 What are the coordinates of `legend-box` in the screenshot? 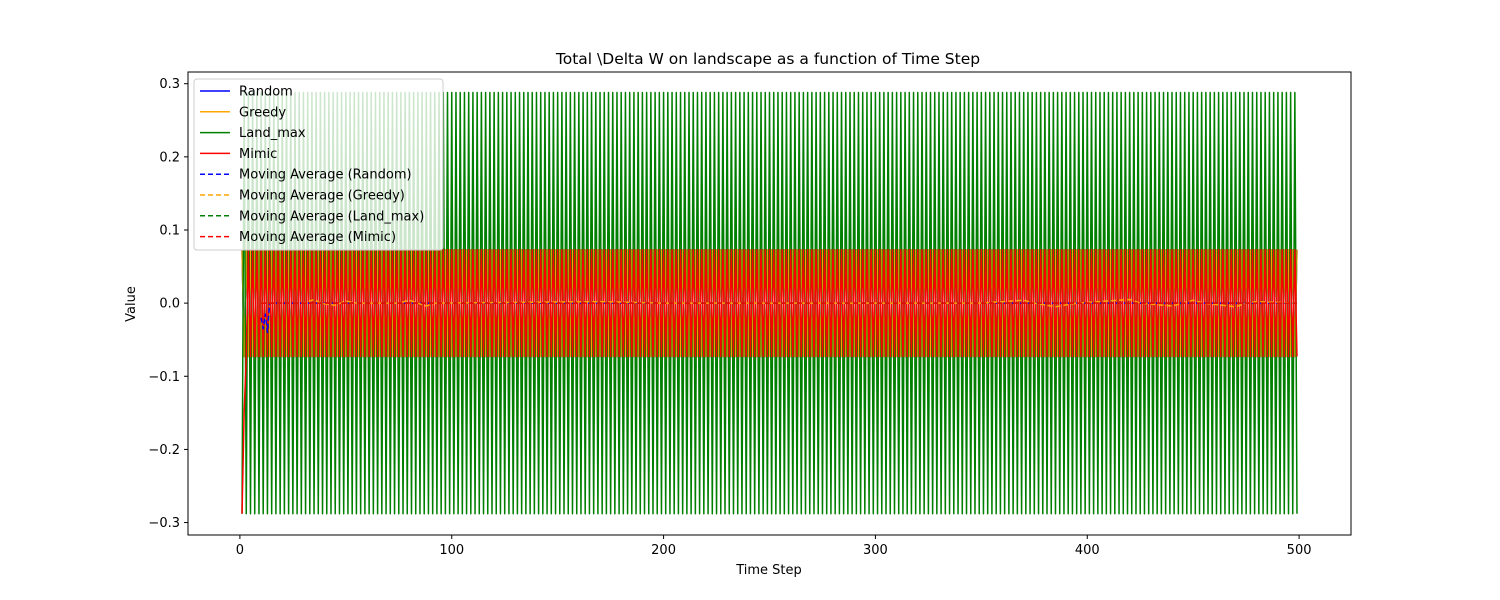 It's located at (318, 164).